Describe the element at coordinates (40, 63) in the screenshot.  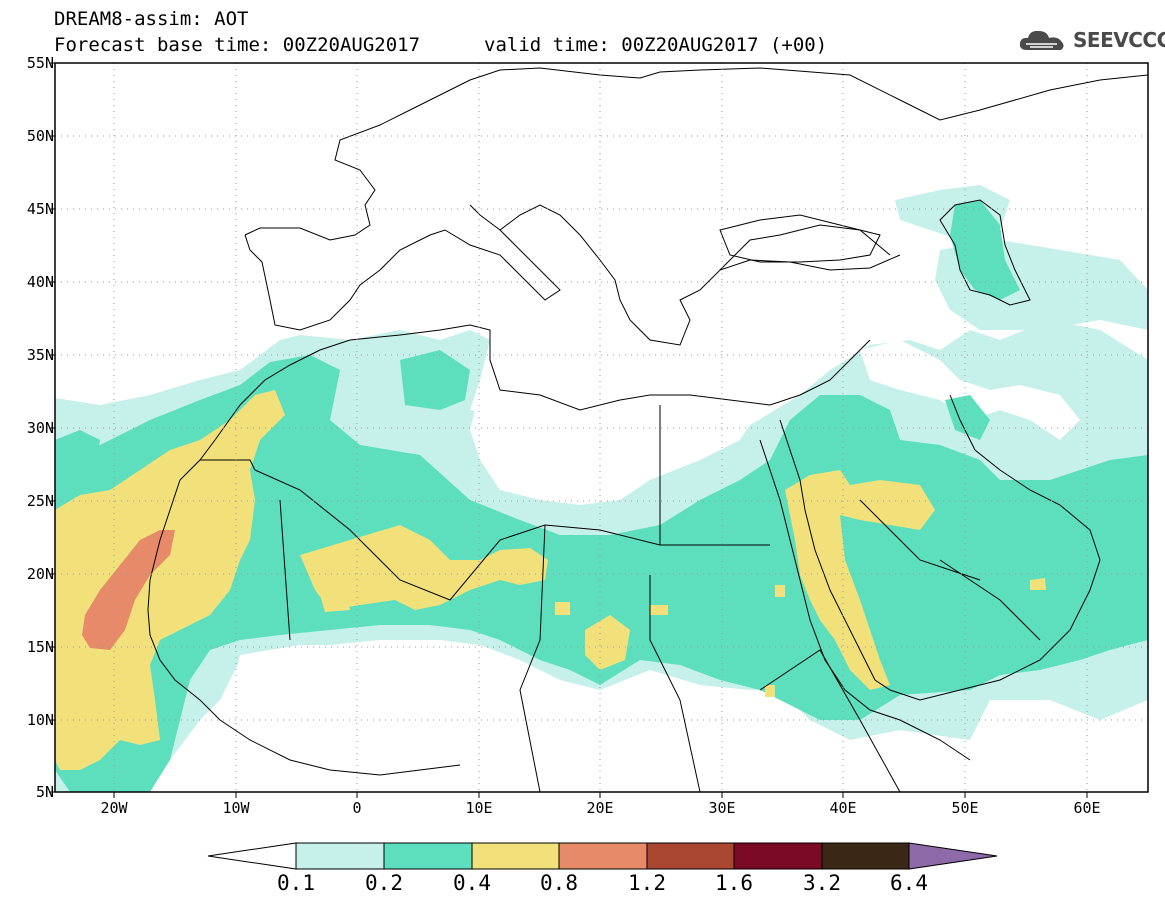
I see `lat-label: 55N` at that location.